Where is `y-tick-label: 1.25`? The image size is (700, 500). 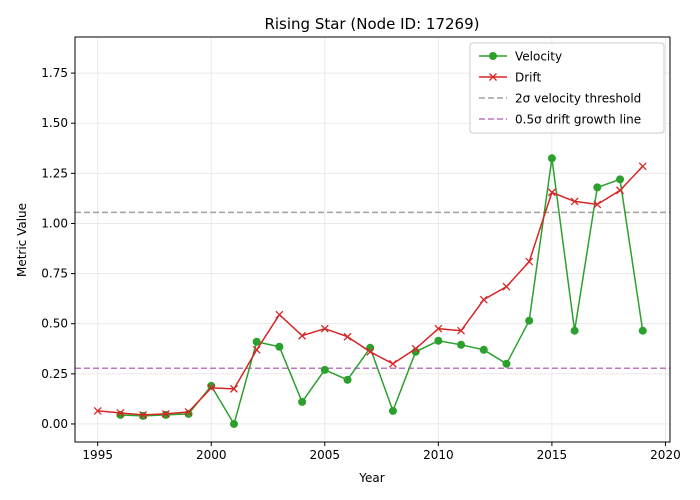
y-tick-label: 1.25 is located at coordinates (54, 173).